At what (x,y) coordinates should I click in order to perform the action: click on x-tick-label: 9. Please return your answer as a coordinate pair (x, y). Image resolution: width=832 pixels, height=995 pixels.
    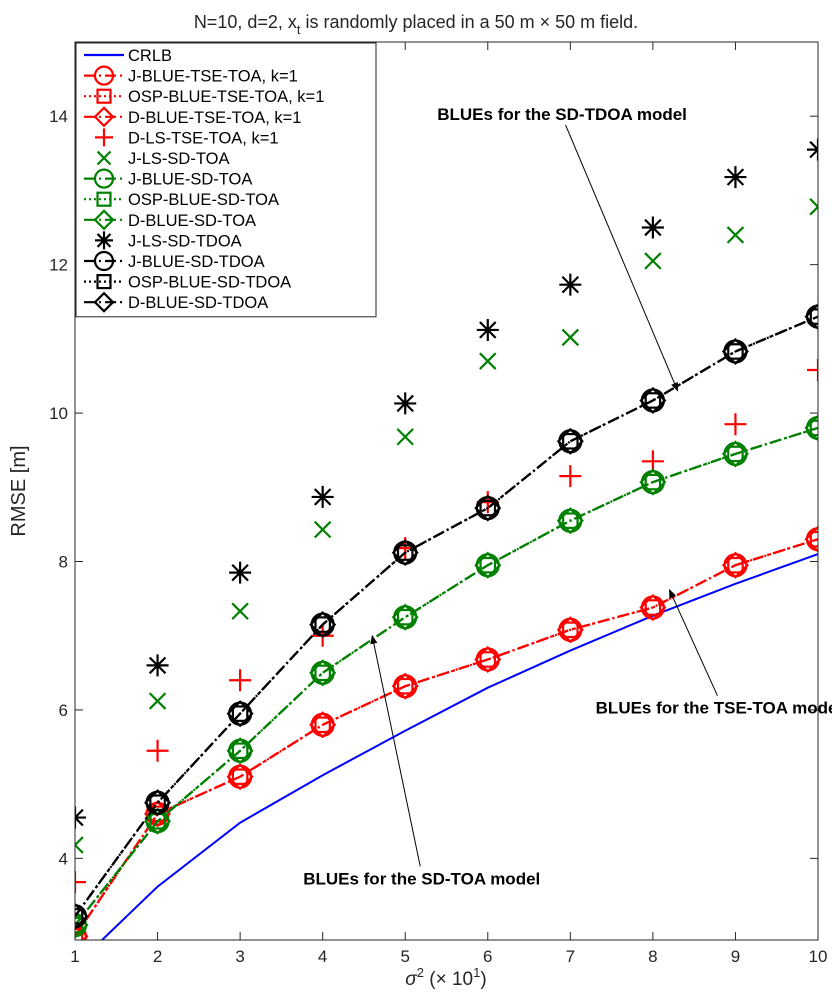
    Looking at the image, I should click on (735, 956).